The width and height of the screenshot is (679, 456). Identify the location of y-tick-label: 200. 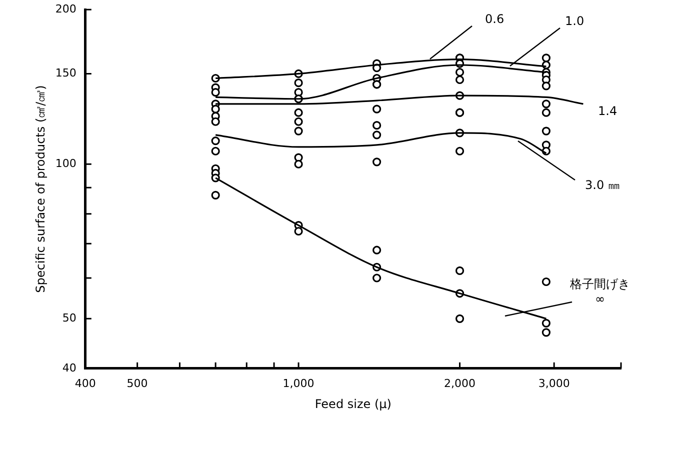
(65, 9).